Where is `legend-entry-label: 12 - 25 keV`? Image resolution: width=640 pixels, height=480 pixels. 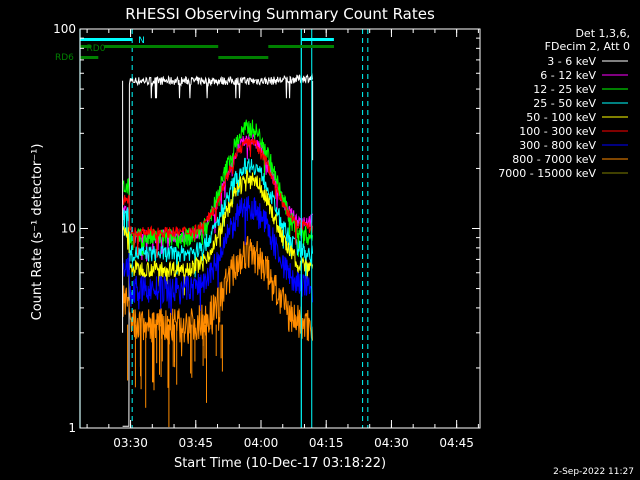 legend-entry-label: 12 - 25 keV is located at coordinates (564, 89).